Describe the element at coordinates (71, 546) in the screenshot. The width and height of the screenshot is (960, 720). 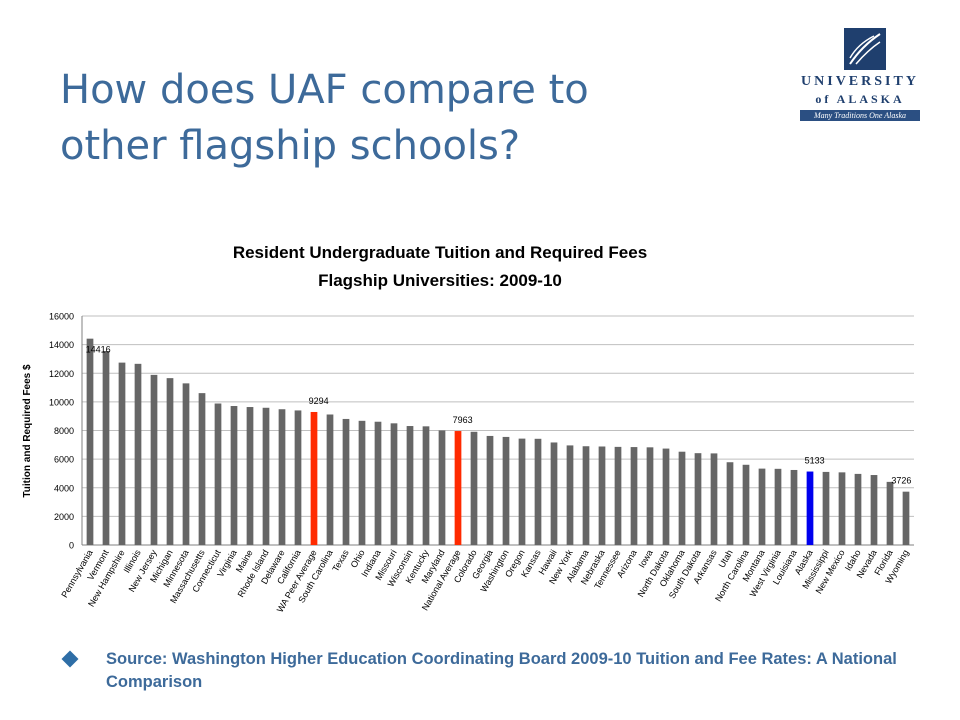
I see `y-tick-label: 0` at that location.